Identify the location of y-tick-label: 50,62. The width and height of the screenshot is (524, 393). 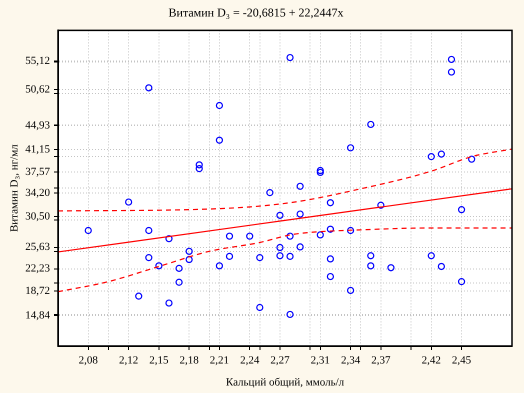
(37, 89).